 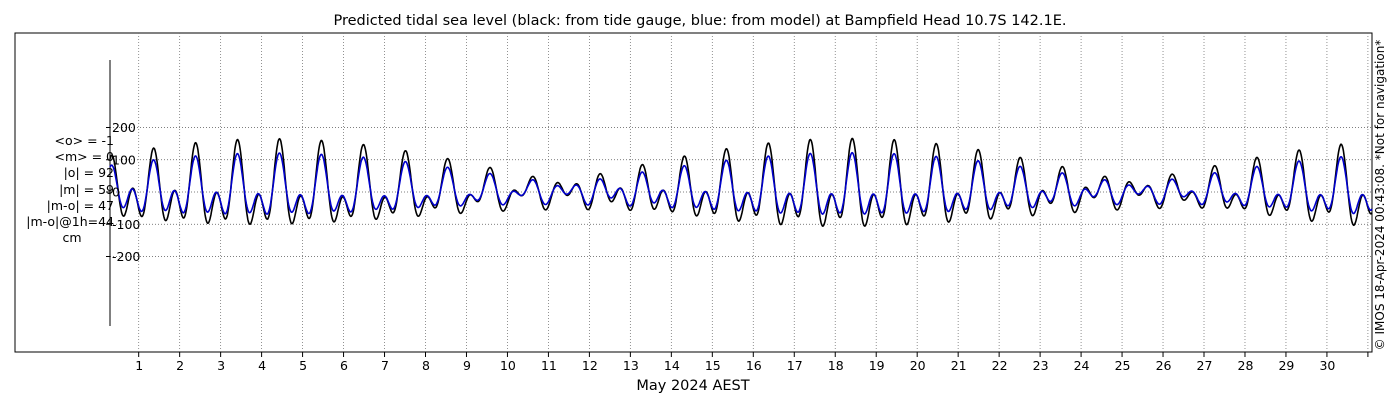 I want to click on x-tick-label-5: 5, so click(x=303, y=365).